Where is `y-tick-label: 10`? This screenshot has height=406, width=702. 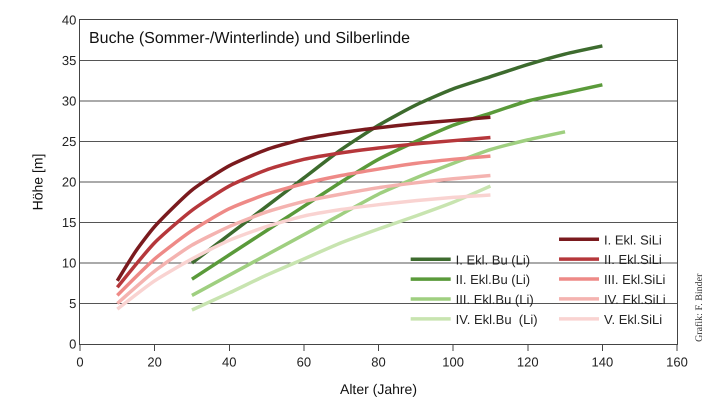
y-tick-label: 10 is located at coordinates (69, 263).